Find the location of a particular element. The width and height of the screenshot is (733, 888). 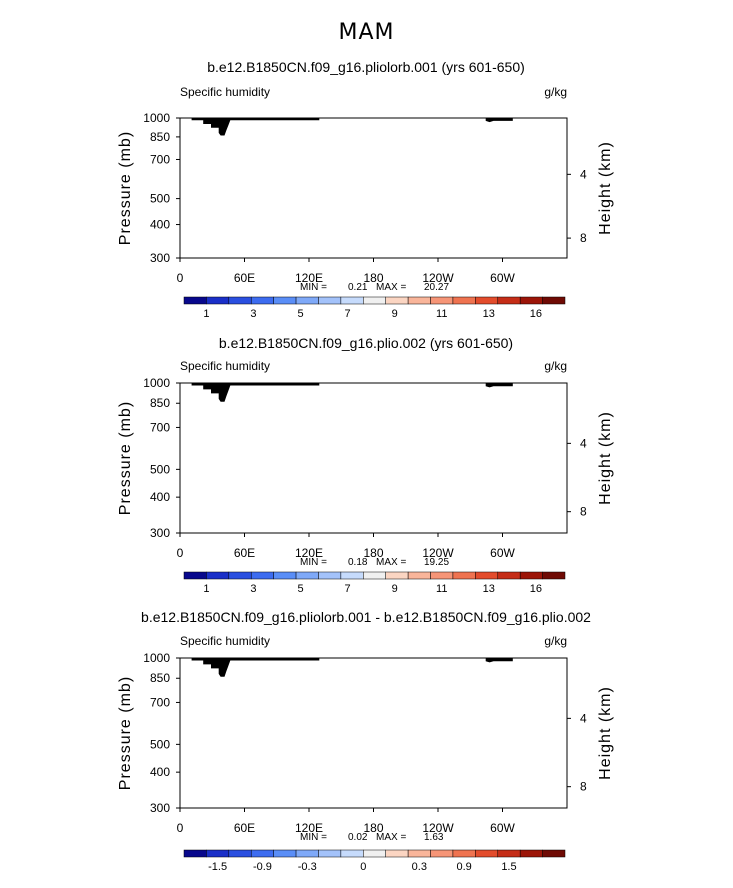

min-label: MIN = is located at coordinates (313, 287).